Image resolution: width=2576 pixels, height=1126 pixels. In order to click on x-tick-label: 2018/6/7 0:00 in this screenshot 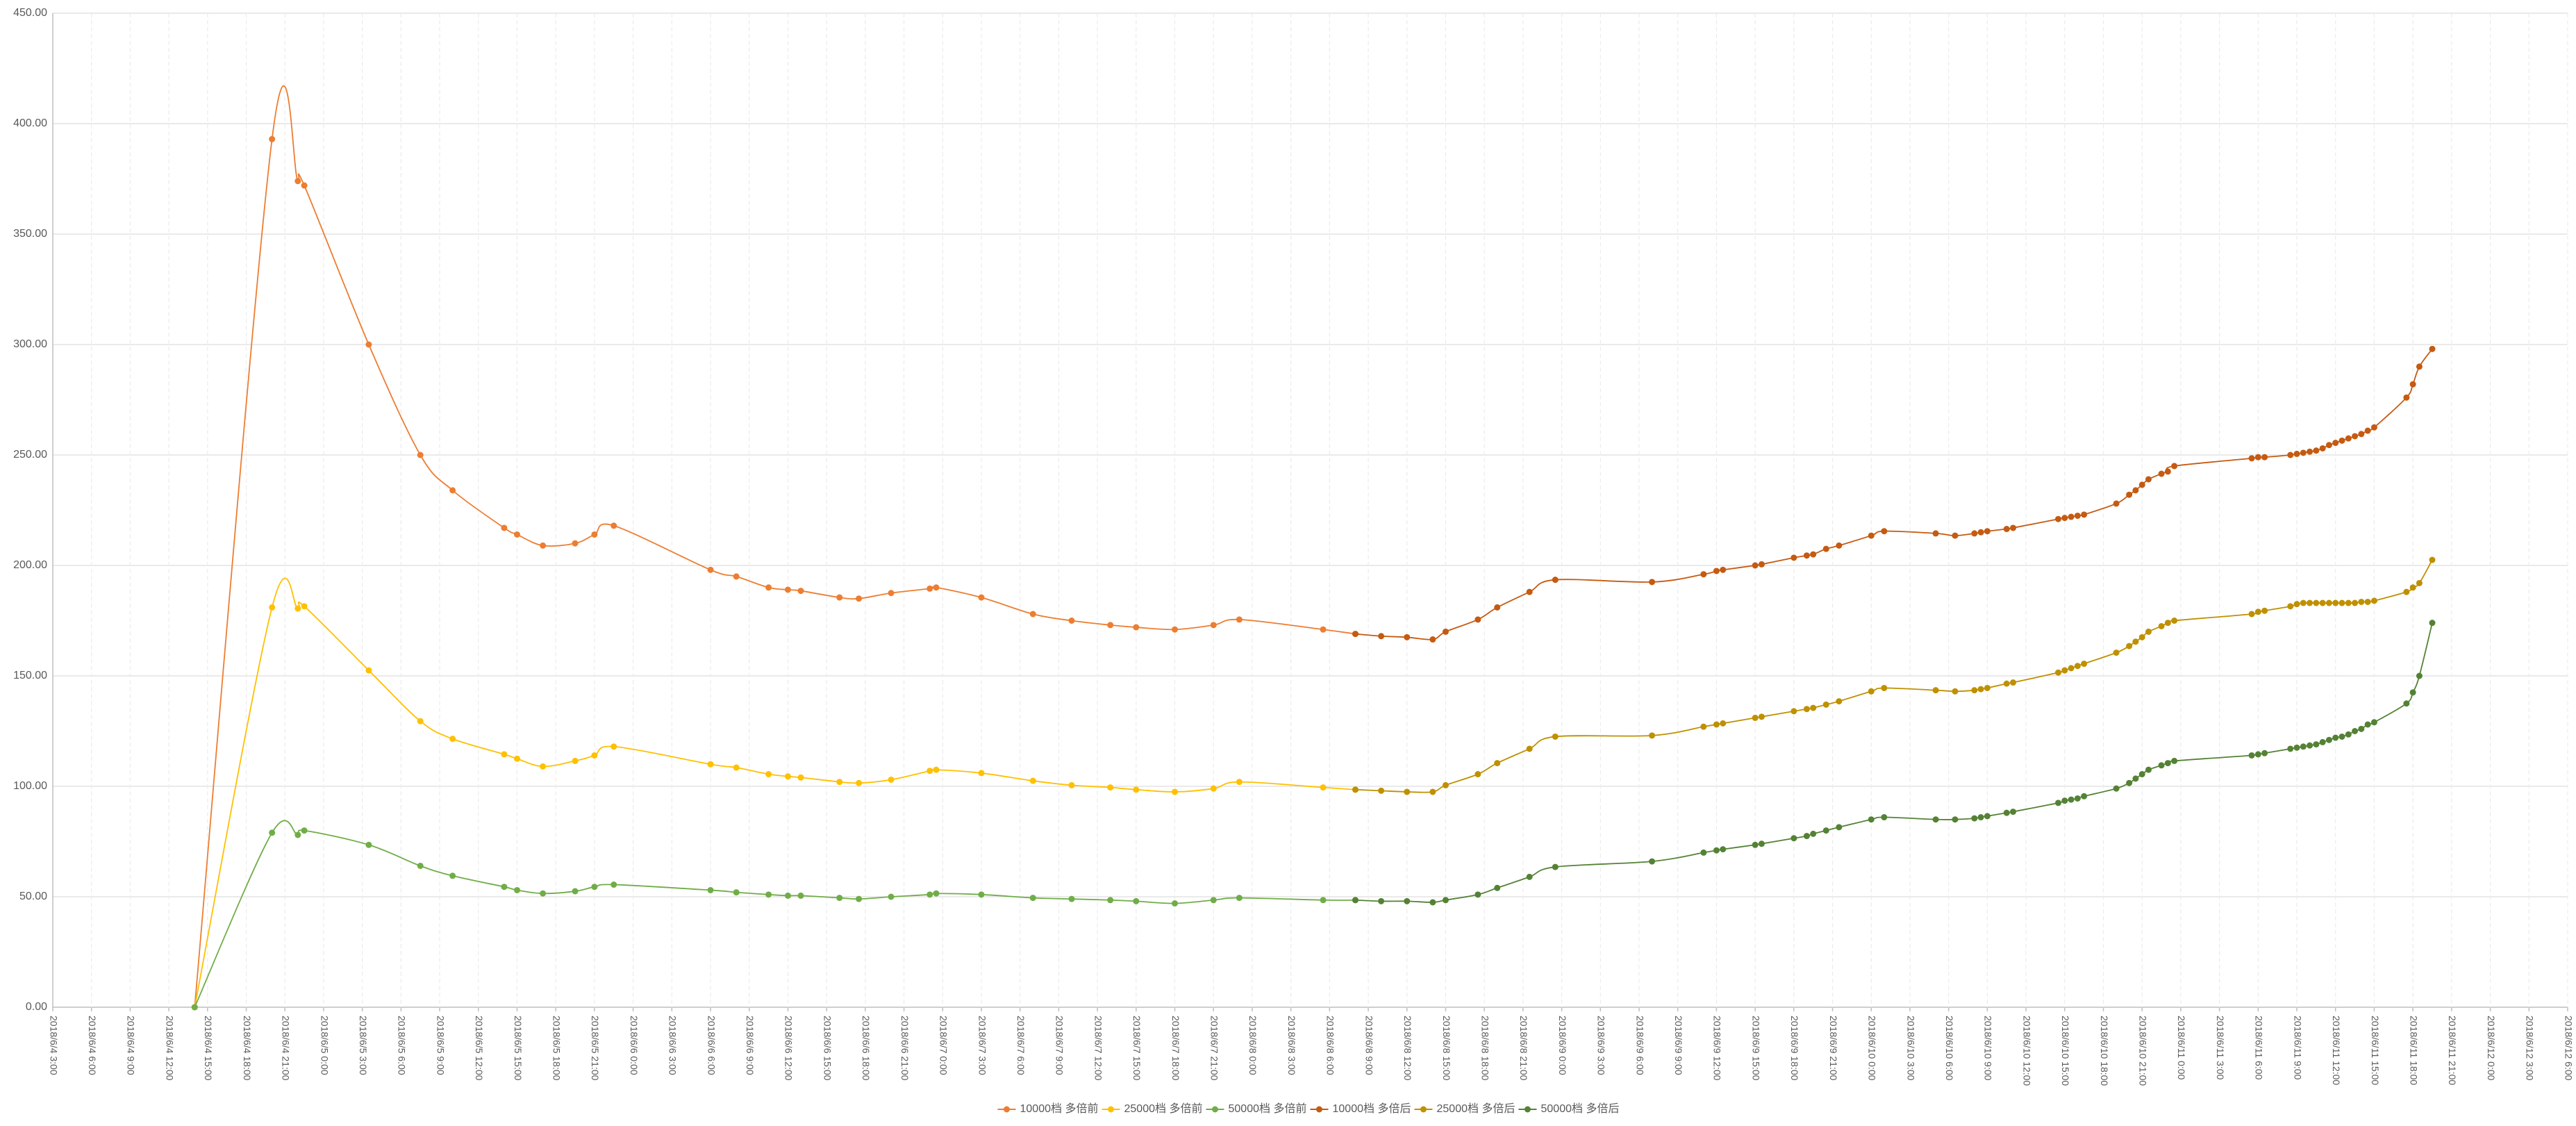, I will do `click(943, 1046)`.